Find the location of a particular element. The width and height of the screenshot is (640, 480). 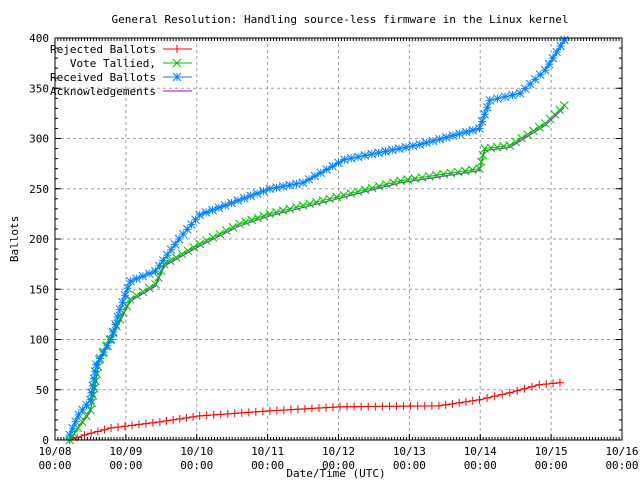

y-tick-label: 400 is located at coordinates (39, 38).